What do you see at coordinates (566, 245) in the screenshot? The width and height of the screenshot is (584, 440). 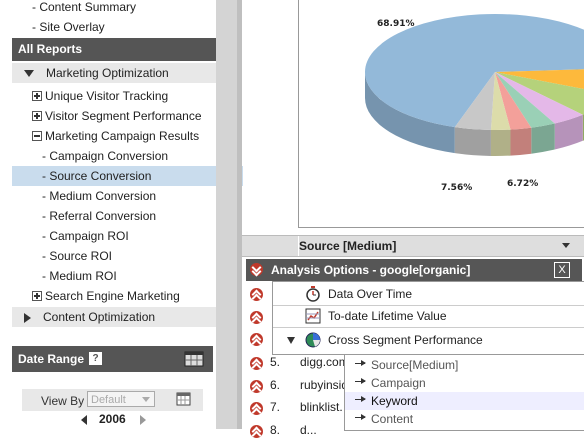 I see `sort-arrow-icon` at bounding box center [566, 245].